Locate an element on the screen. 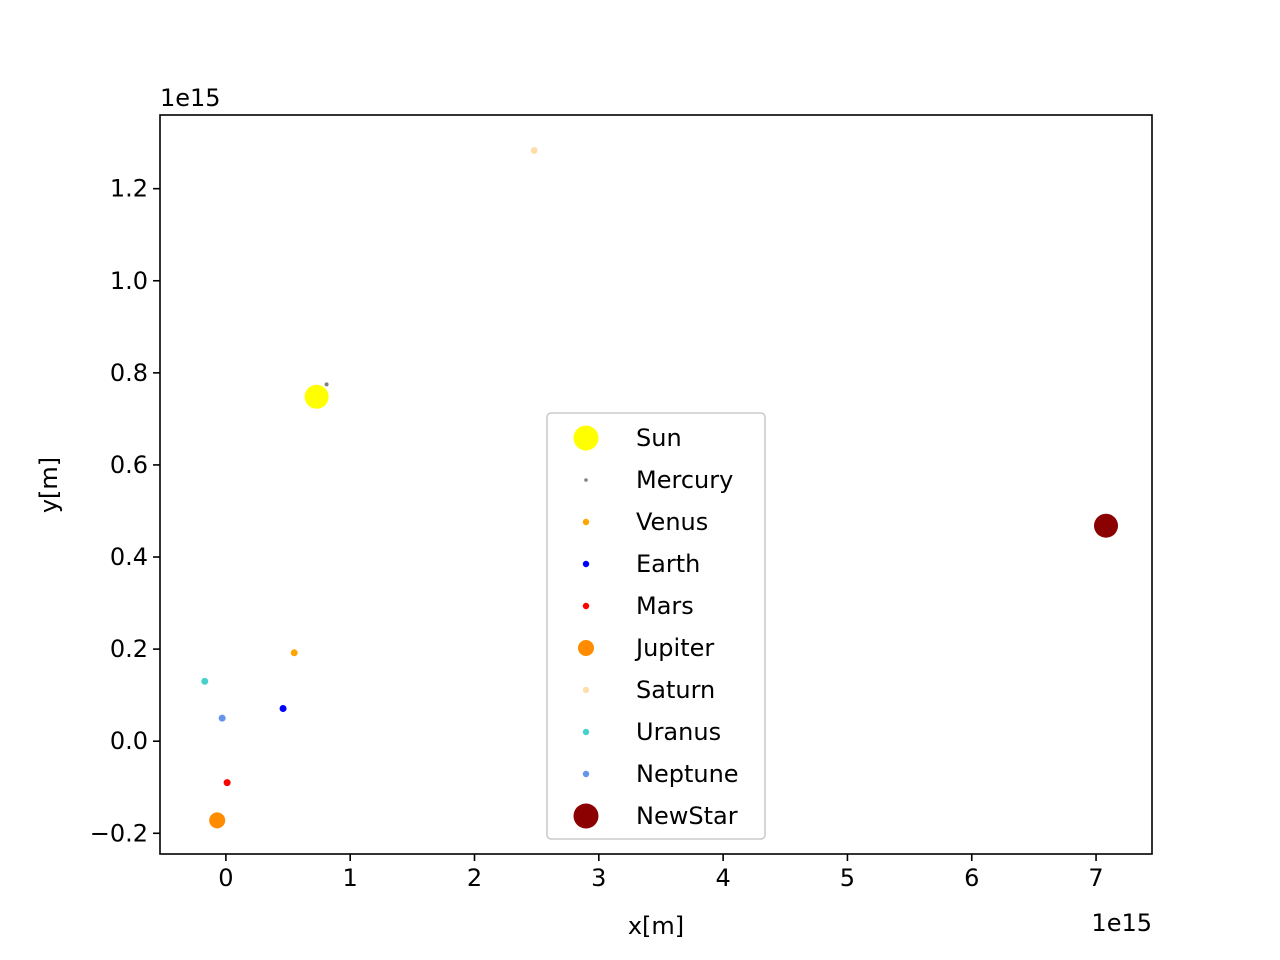  point-venus is located at coordinates (294, 653).